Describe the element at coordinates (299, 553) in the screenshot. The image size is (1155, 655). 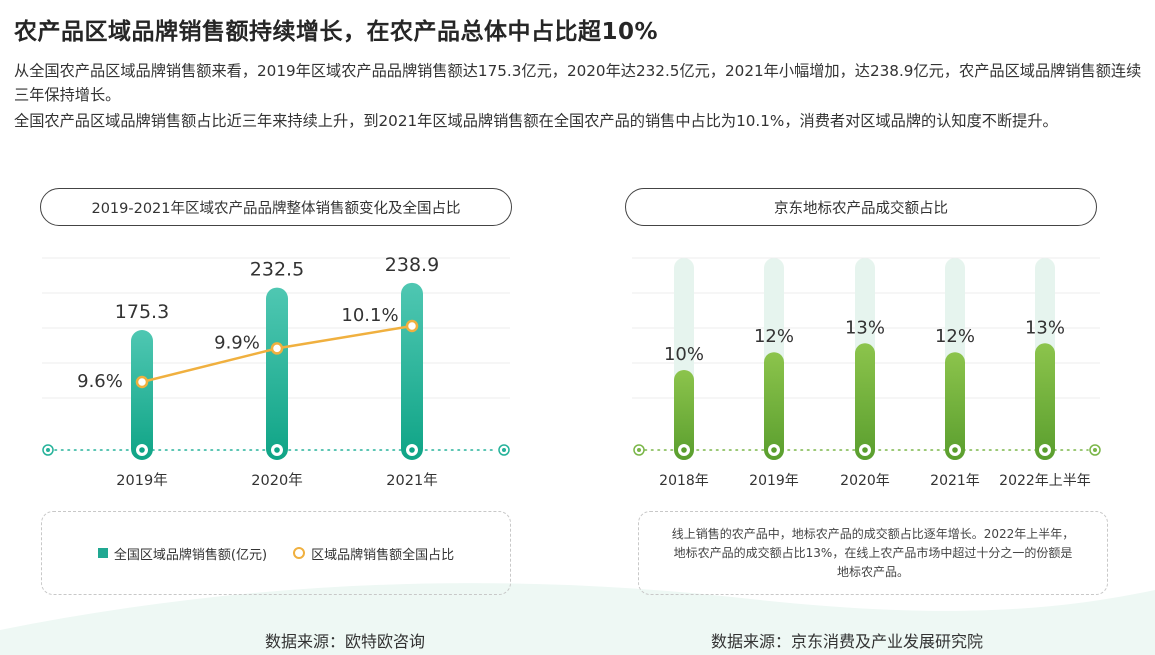
I see `legend-circle-icon` at that location.